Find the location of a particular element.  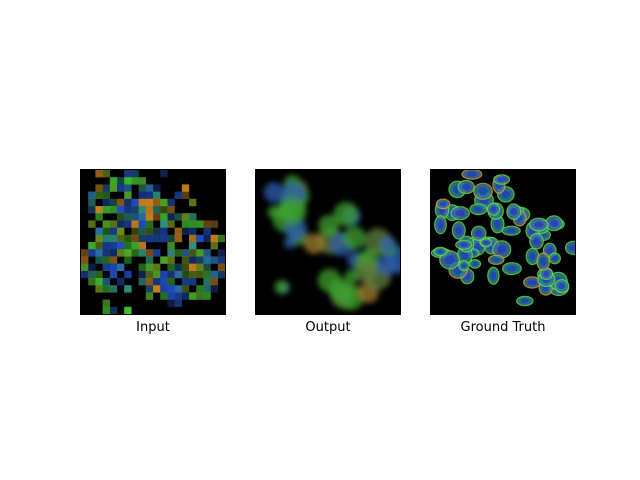

pixelated-cell-image is located at coordinates (153, 242).